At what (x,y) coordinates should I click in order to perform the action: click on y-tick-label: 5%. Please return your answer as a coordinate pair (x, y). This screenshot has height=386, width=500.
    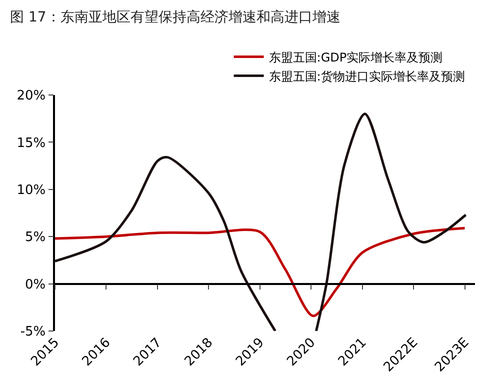
    Looking at the image, I should click on (35, 238).